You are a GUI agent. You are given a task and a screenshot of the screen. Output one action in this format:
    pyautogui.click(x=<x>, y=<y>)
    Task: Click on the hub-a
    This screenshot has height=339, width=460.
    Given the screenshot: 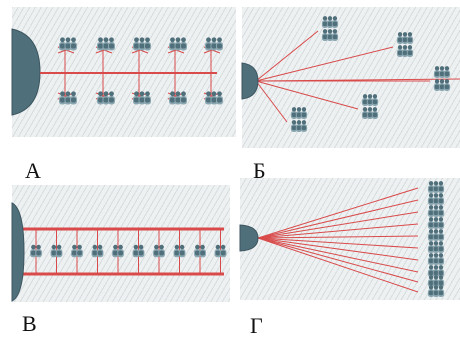 What is the action you would take?
    pyautogui.click(x=26, y=72)
    